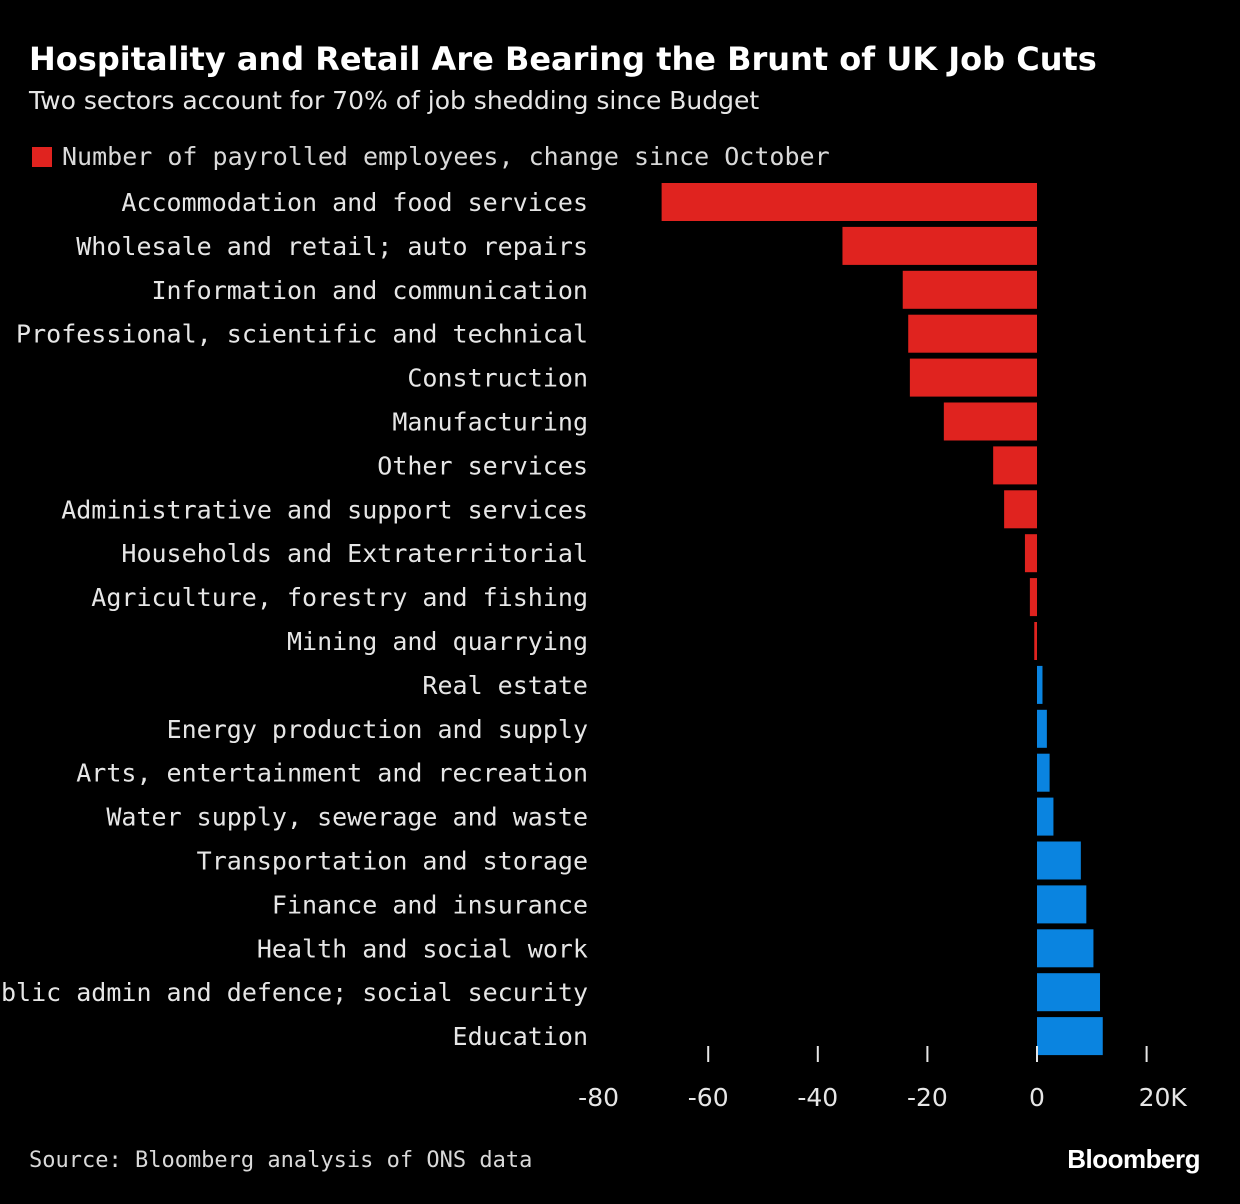 This screenshot has height=1204, width=1240. Describe the element at coordinates (1037, 1097) in the screenshot. I see `tick-label: 0` at that location.